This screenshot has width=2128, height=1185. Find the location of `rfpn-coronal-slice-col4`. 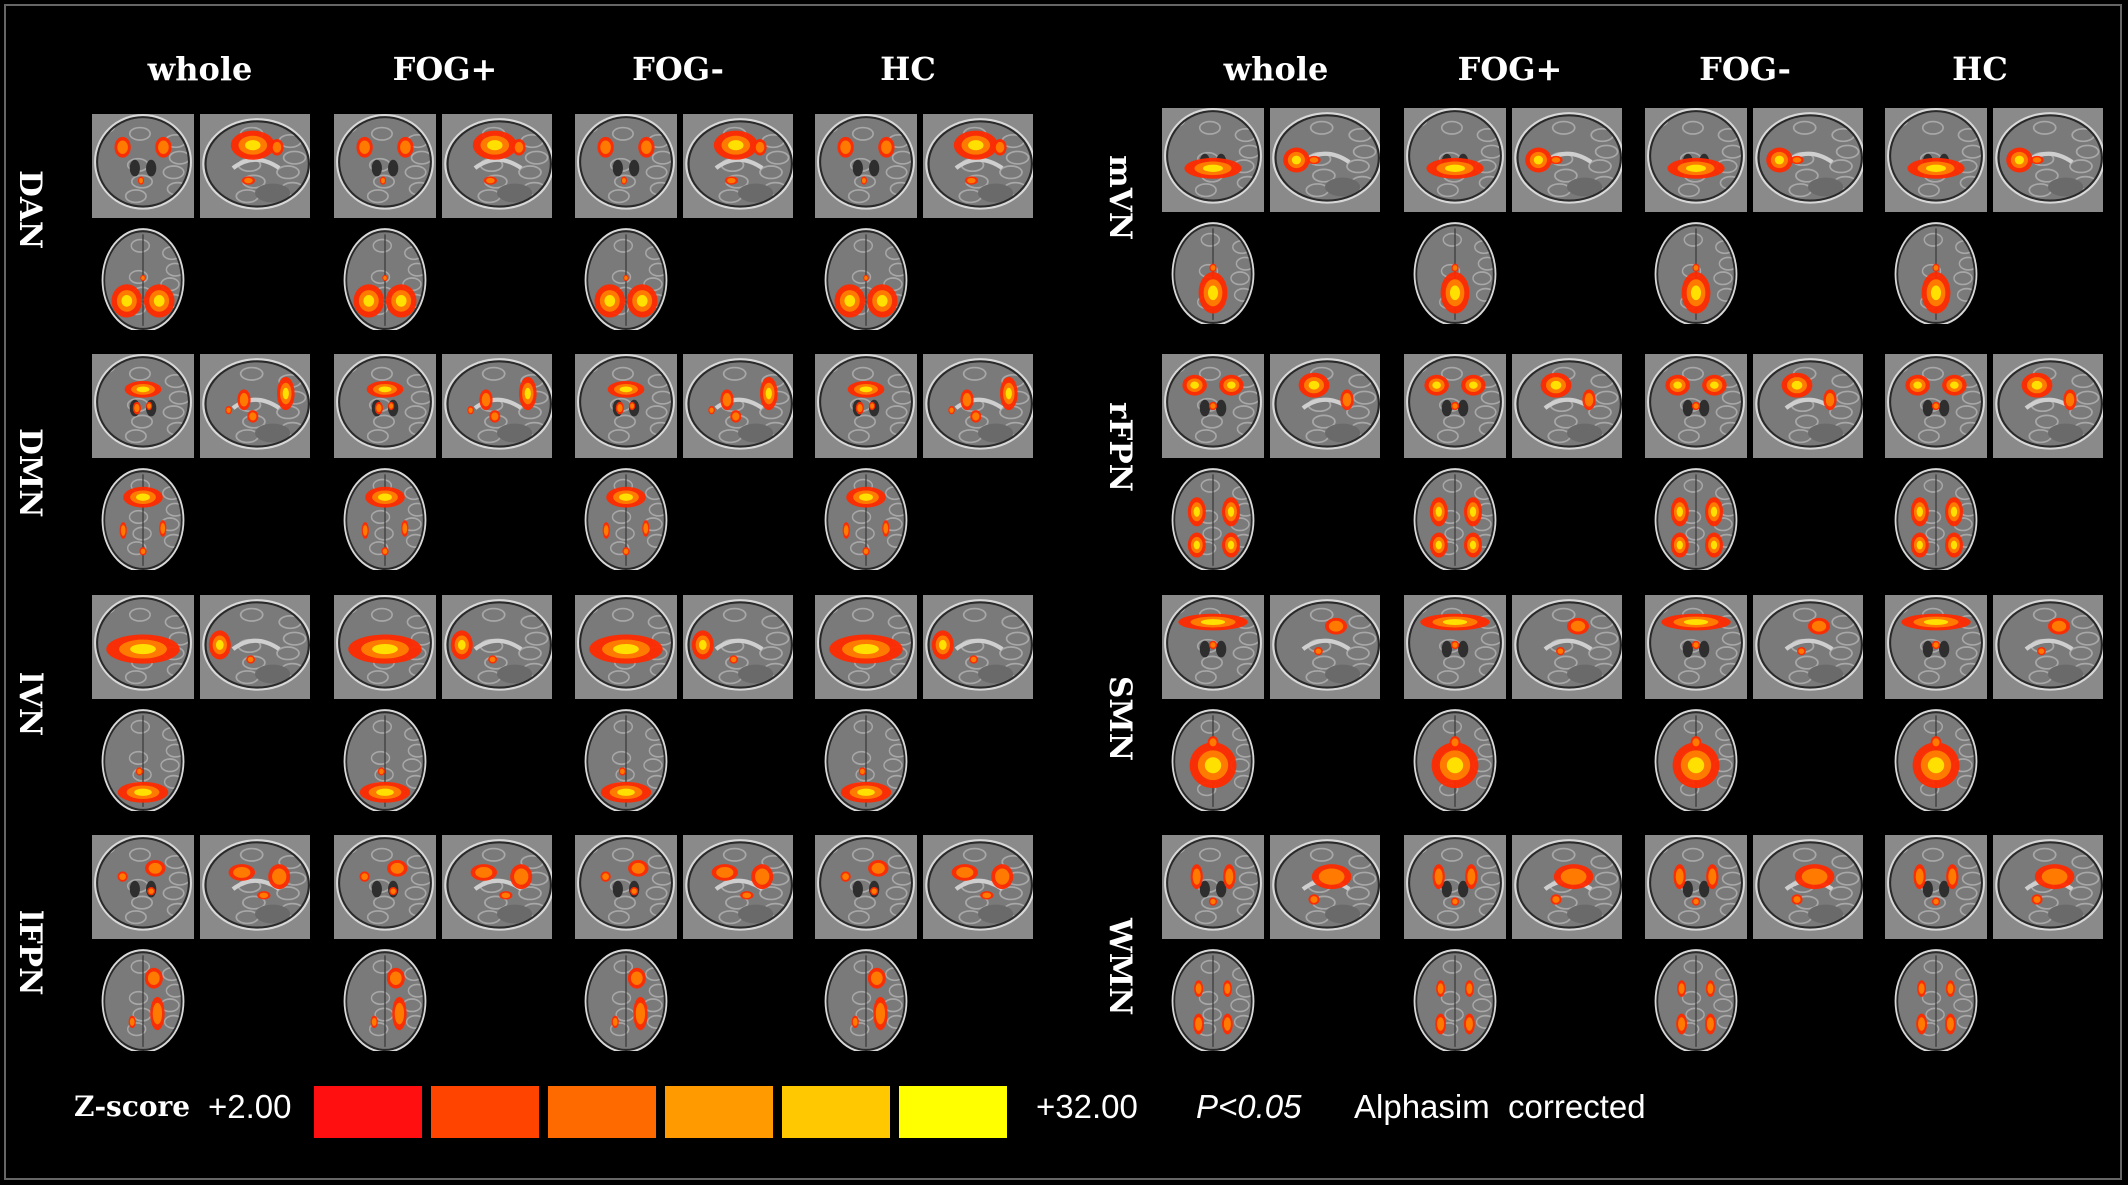

rfpn-coronal-slice-col4 is located at coordinates (1936, 406).